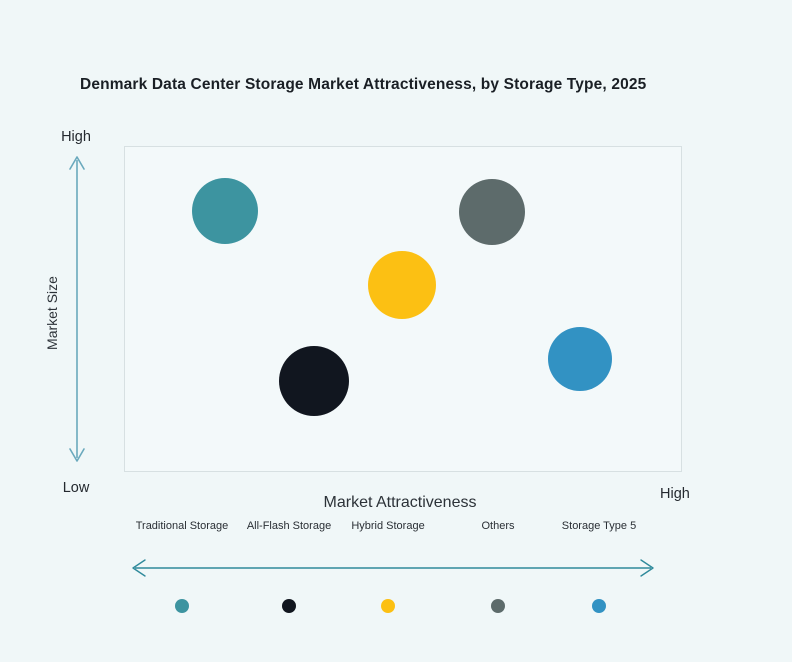 This screenshot has width=792, height=662. Describe the element at coordinates (314, 381) in the screenshot. I see `bubble-all-flash-storage` at that location.